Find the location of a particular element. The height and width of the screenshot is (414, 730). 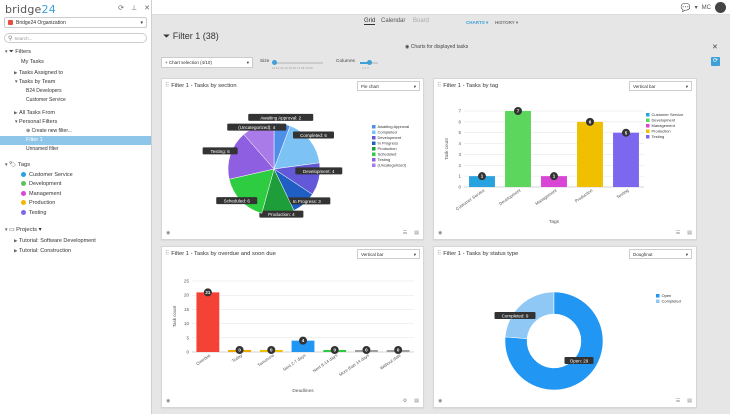

sidebar-item-tag: Production is located at coordinates (38, 203).